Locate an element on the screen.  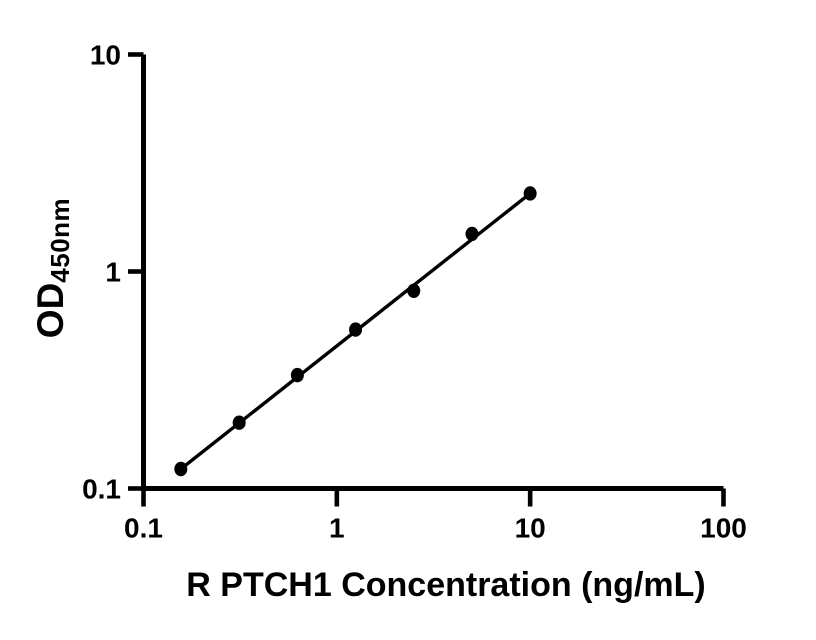
y-axis-title-main: OD is located at coordinates (50, 310).